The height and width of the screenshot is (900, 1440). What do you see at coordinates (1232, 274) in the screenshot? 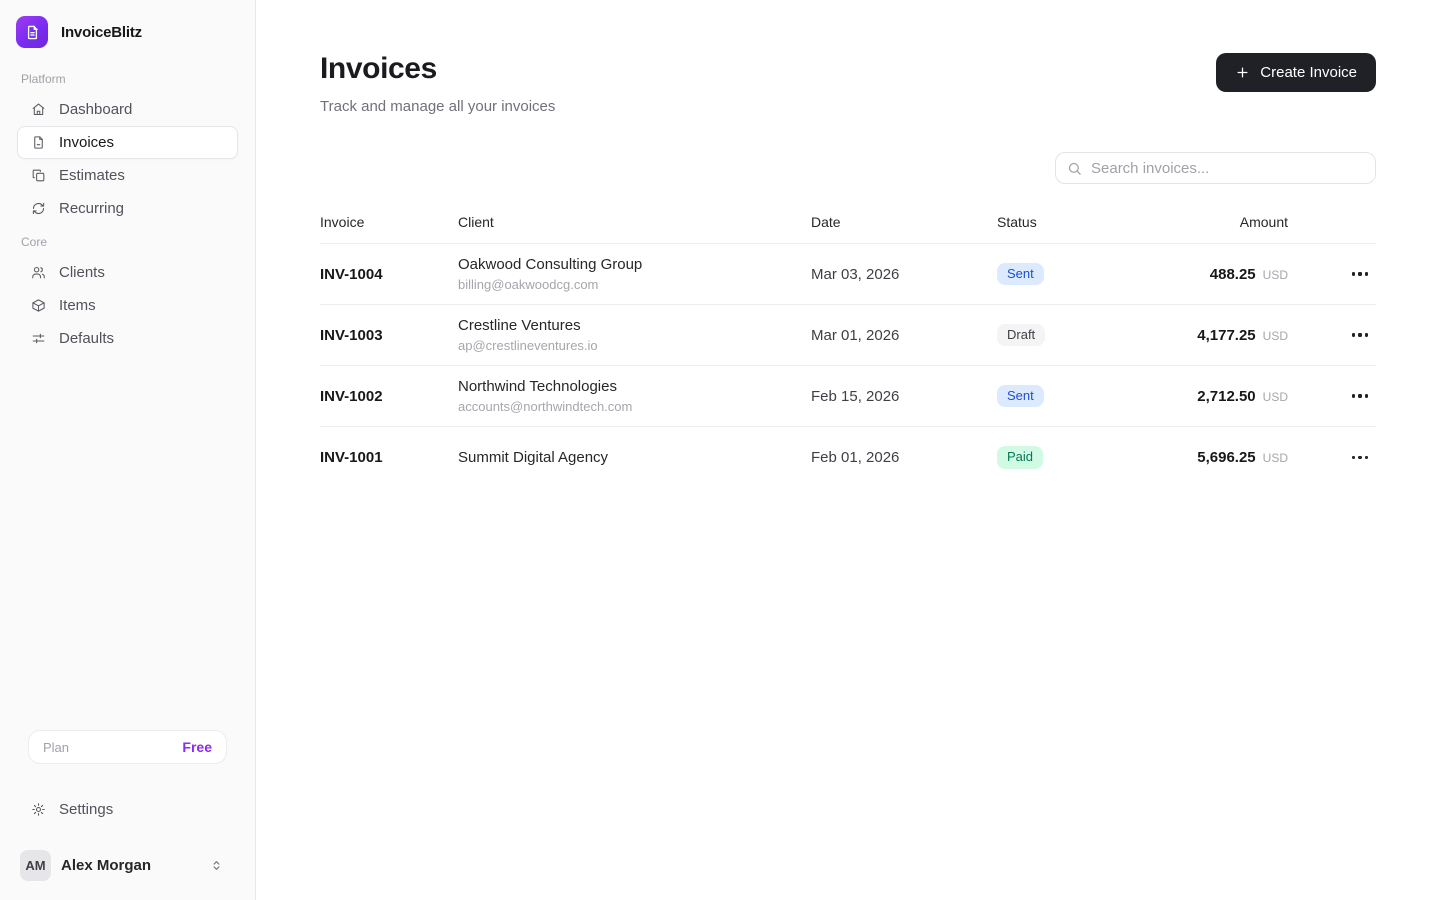
I see `amount-value: 488.25` at bounding box center [1232, 274].